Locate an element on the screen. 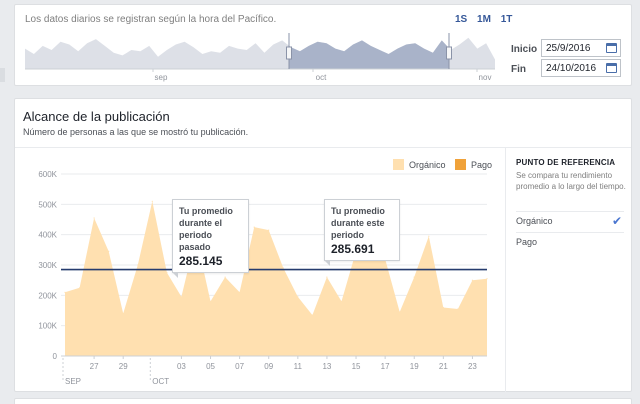 This screenshot has height=404, width=640. overview-selected-area is located at coordinates (369, 54).